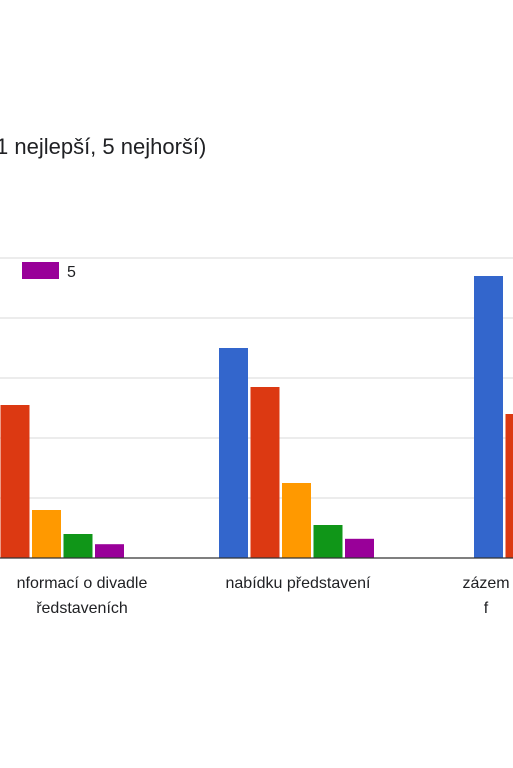  Describe the element at coordinates (82, 608) in the screenshot. I see `category-label: ředstaveních` at that location.